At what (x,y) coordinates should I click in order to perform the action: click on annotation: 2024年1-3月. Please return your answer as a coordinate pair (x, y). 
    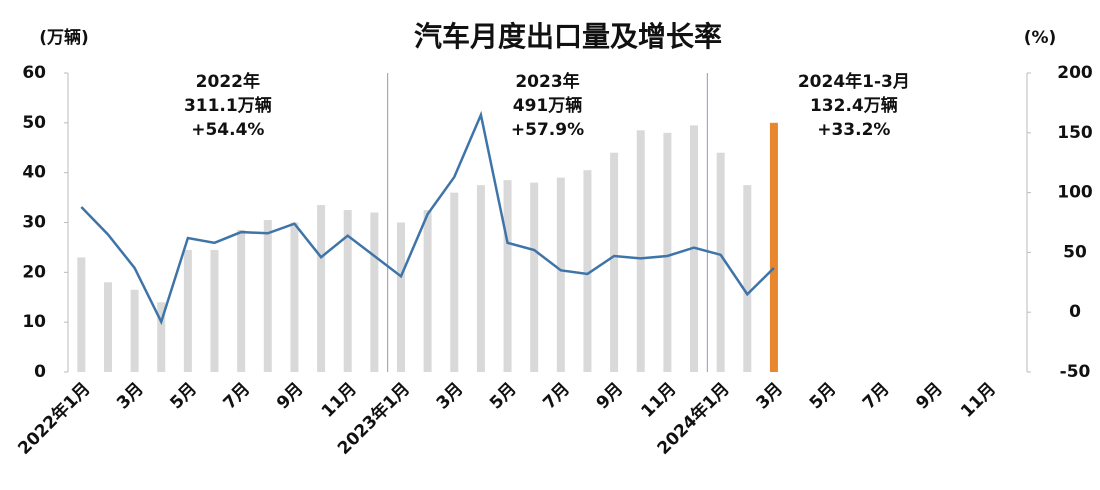
    Looking at the image, I should click on (854, 81).